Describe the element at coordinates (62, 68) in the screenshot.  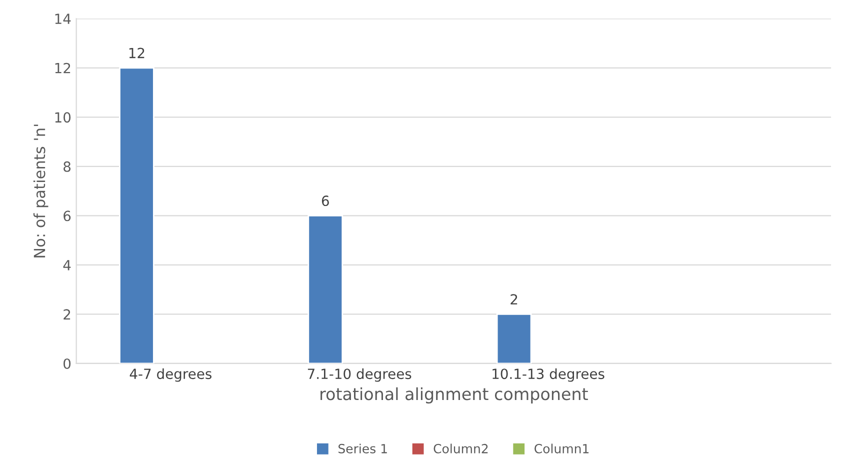
I see `y-tick-label: 12` at that location.